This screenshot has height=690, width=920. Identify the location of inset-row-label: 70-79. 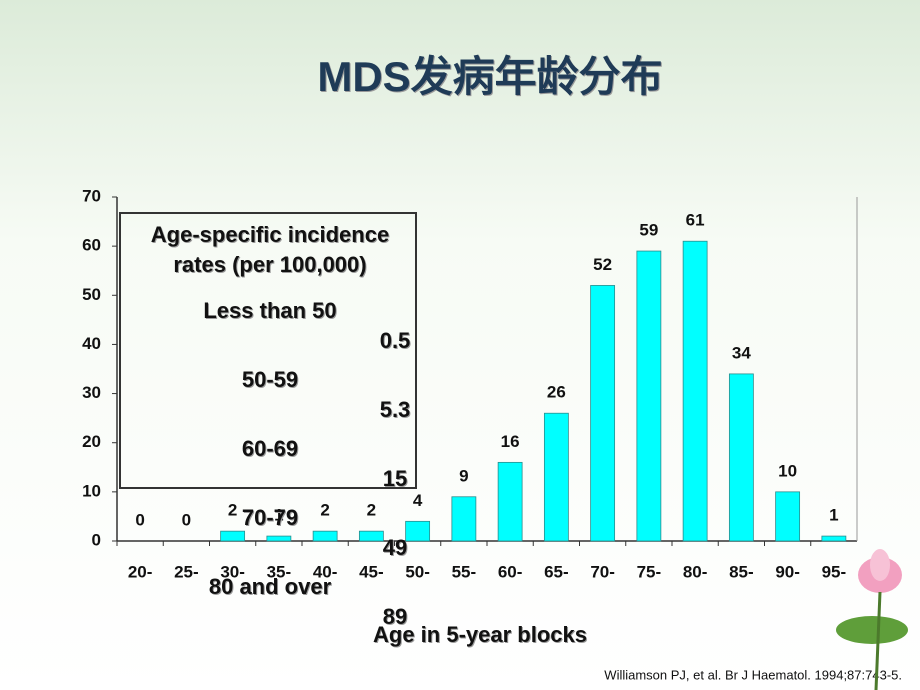
(270, 517).